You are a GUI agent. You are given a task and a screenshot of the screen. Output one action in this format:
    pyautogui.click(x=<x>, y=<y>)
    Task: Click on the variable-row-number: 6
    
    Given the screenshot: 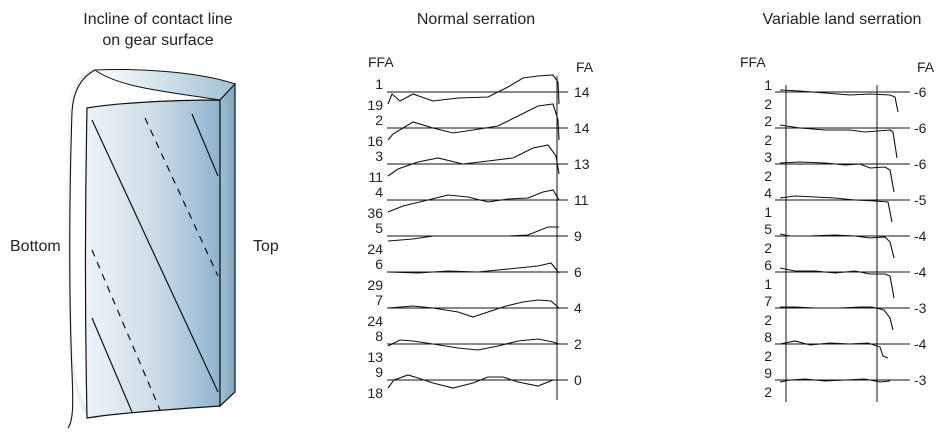 What is the action you would take?
    pyautogui.click(x=768, y=265)
    